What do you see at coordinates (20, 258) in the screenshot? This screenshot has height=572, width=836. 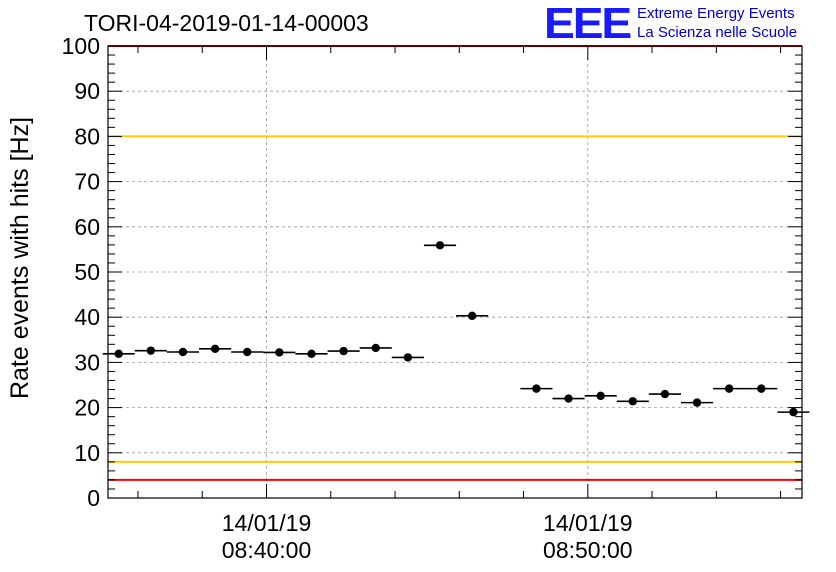 I see `y-axis-label: Rate events with hits [Hz]` at bounding box center [20, 258].